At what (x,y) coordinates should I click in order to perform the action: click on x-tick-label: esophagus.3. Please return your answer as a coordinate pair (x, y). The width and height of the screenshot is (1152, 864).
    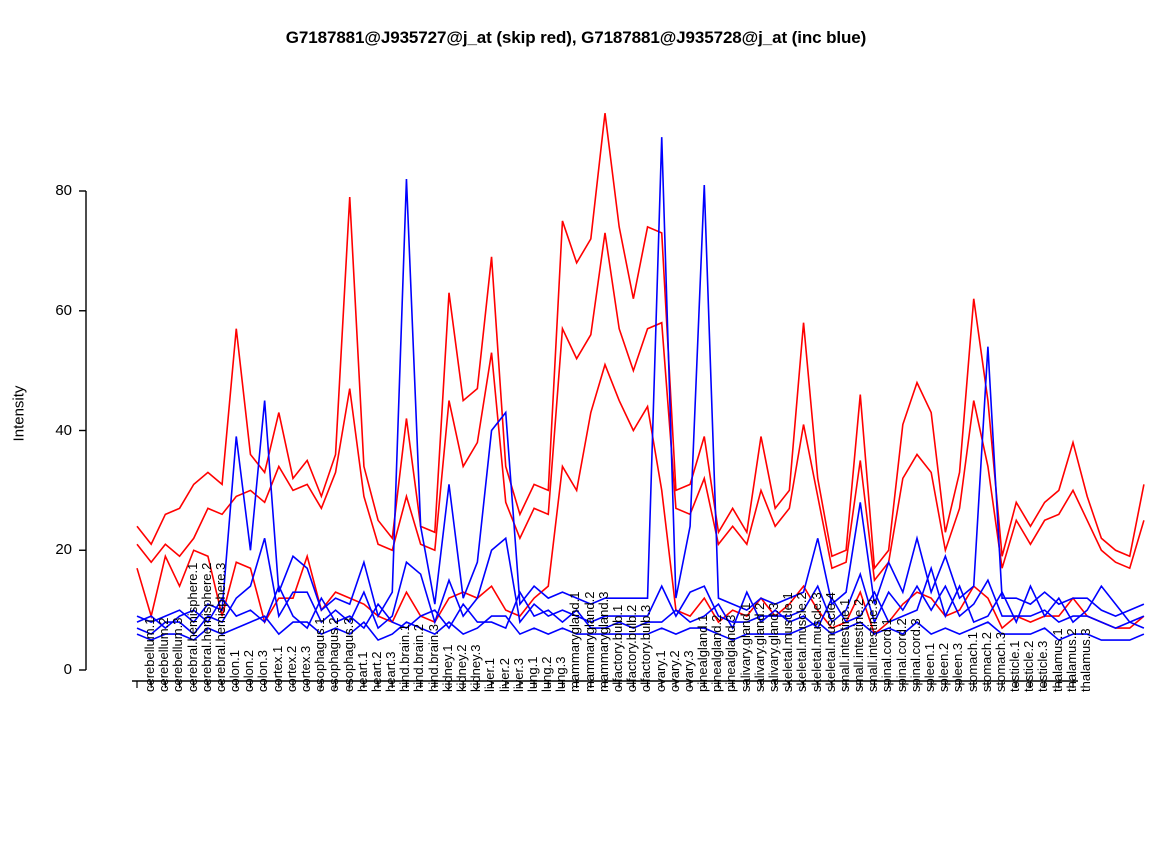
    Looking at the image, I should click on (348, 654).